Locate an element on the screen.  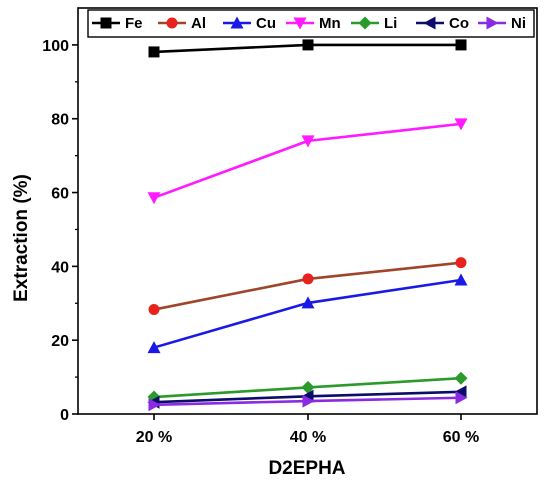
series-ni is located at coordinates (308, 401).